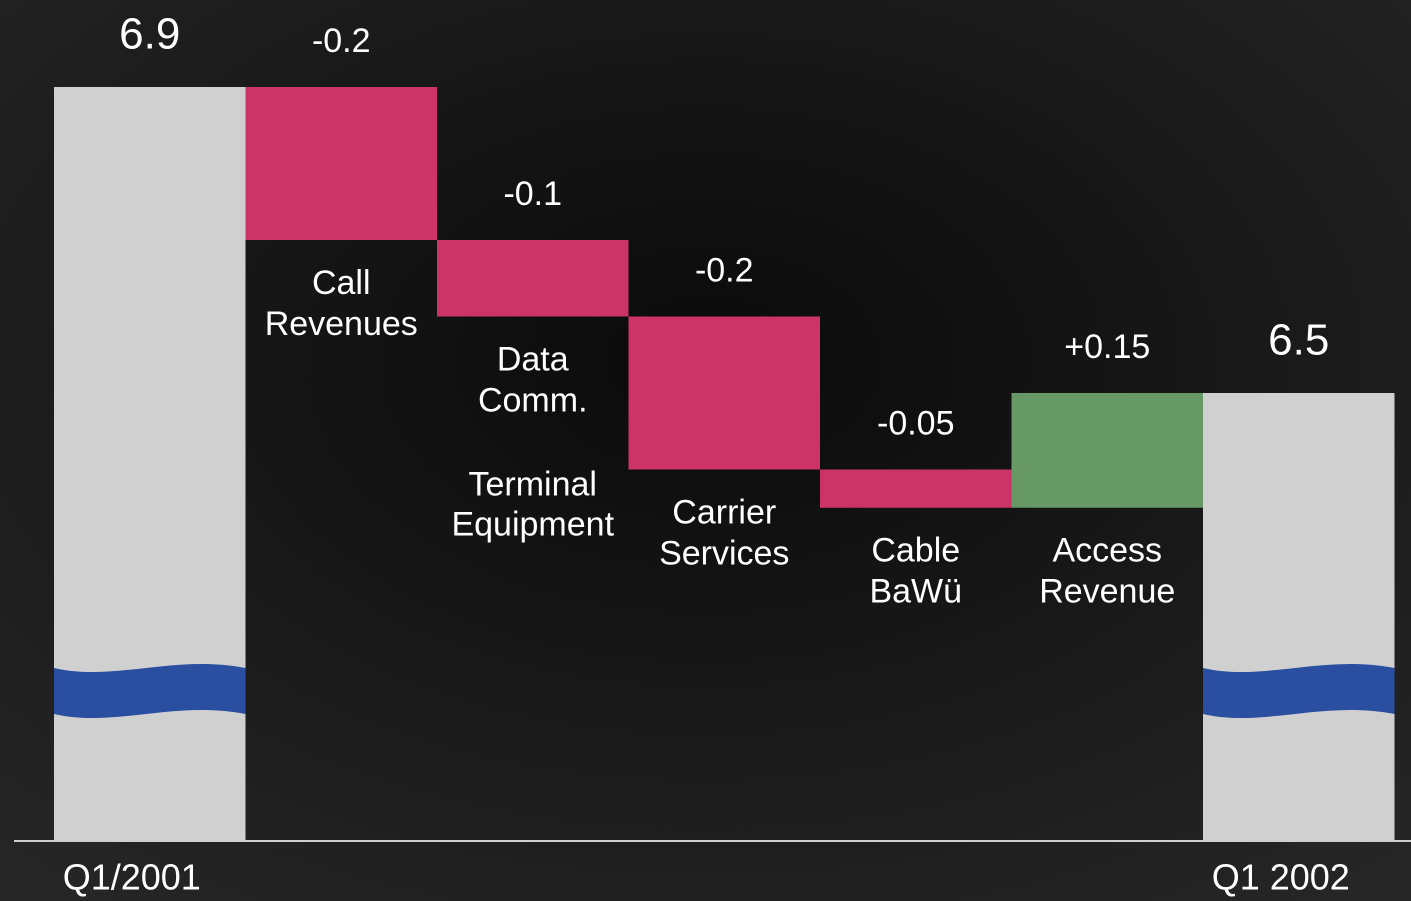 The image size is (1411, 901). Describe the element at coordinates (915, 551) in the screenshot. I see `category-label: Cable` at that location.